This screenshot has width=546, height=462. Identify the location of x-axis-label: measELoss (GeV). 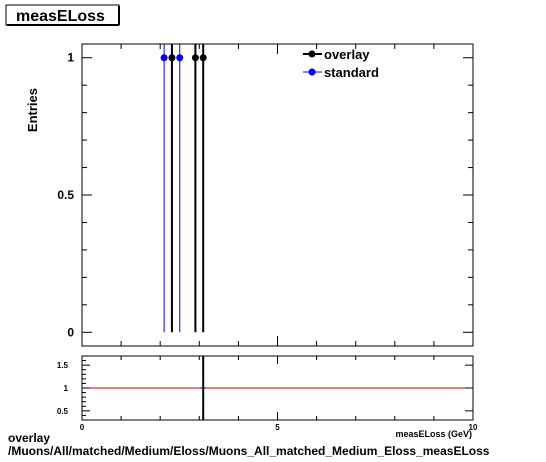
(433, 434).